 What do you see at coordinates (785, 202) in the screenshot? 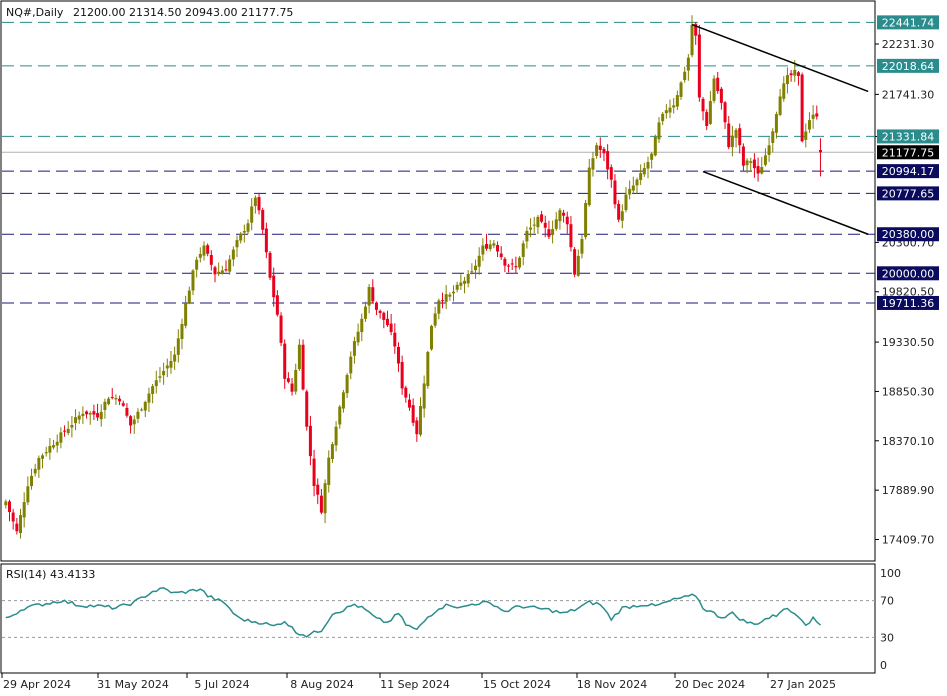
I see `channel-lower-line` at bounding box center [785, 202].